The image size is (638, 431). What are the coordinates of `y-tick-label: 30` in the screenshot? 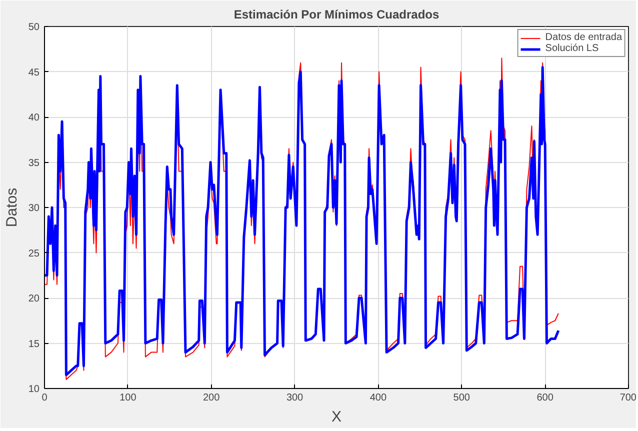 It's located at (34, 208).